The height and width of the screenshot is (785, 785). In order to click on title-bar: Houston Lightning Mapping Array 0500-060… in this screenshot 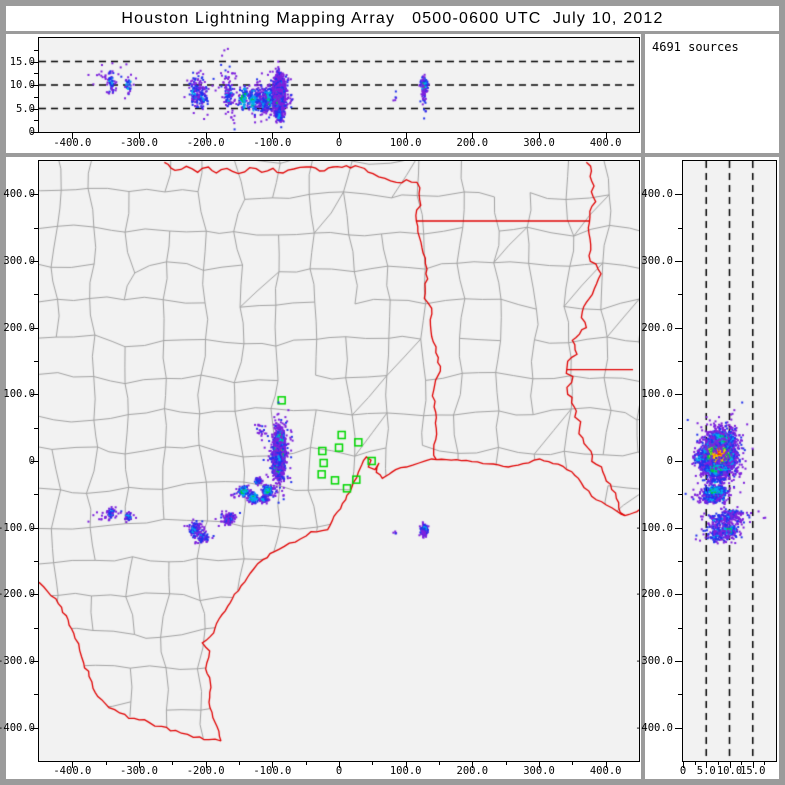, I will do `click(392, 18)`.